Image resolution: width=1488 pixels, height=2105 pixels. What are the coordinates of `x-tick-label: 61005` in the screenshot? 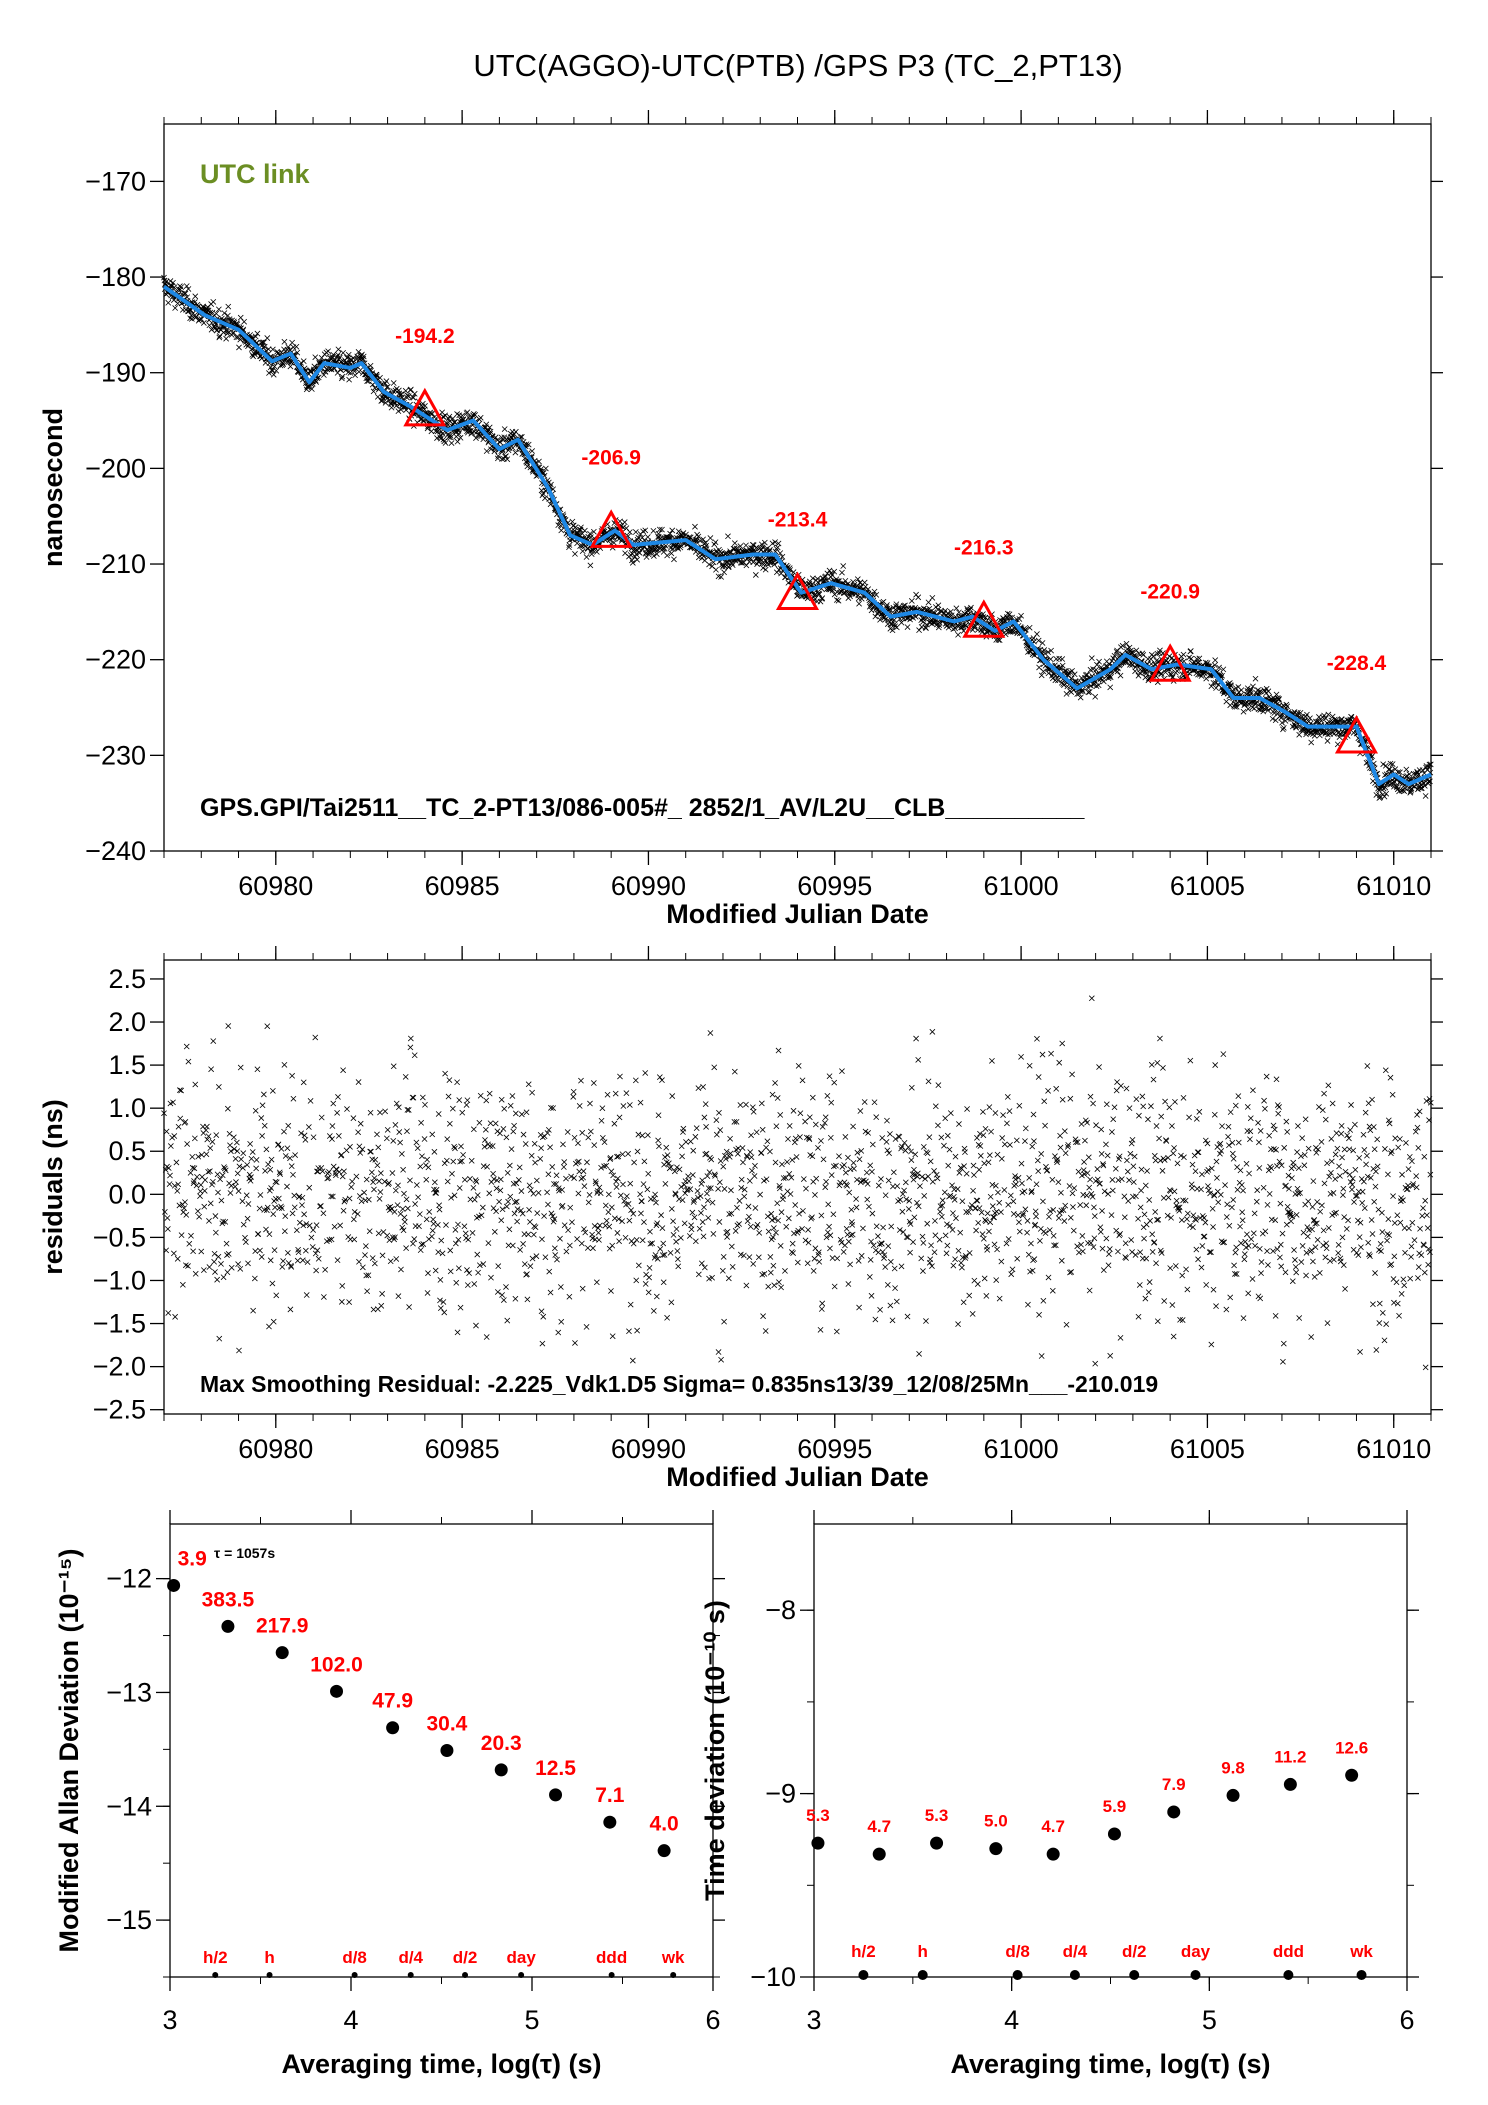 It's located at (1207, 1449).